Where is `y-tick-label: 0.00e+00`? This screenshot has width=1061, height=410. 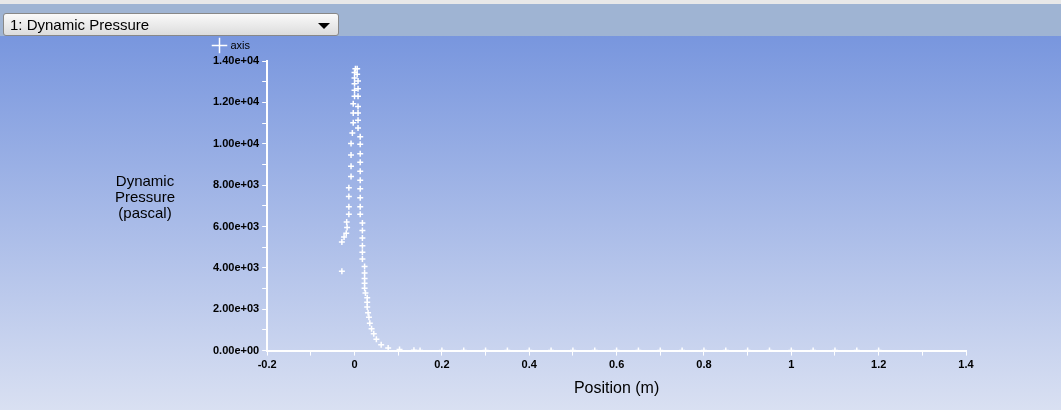
y-tick-label: 0.00e+00 is located at coordinates (236, 349).